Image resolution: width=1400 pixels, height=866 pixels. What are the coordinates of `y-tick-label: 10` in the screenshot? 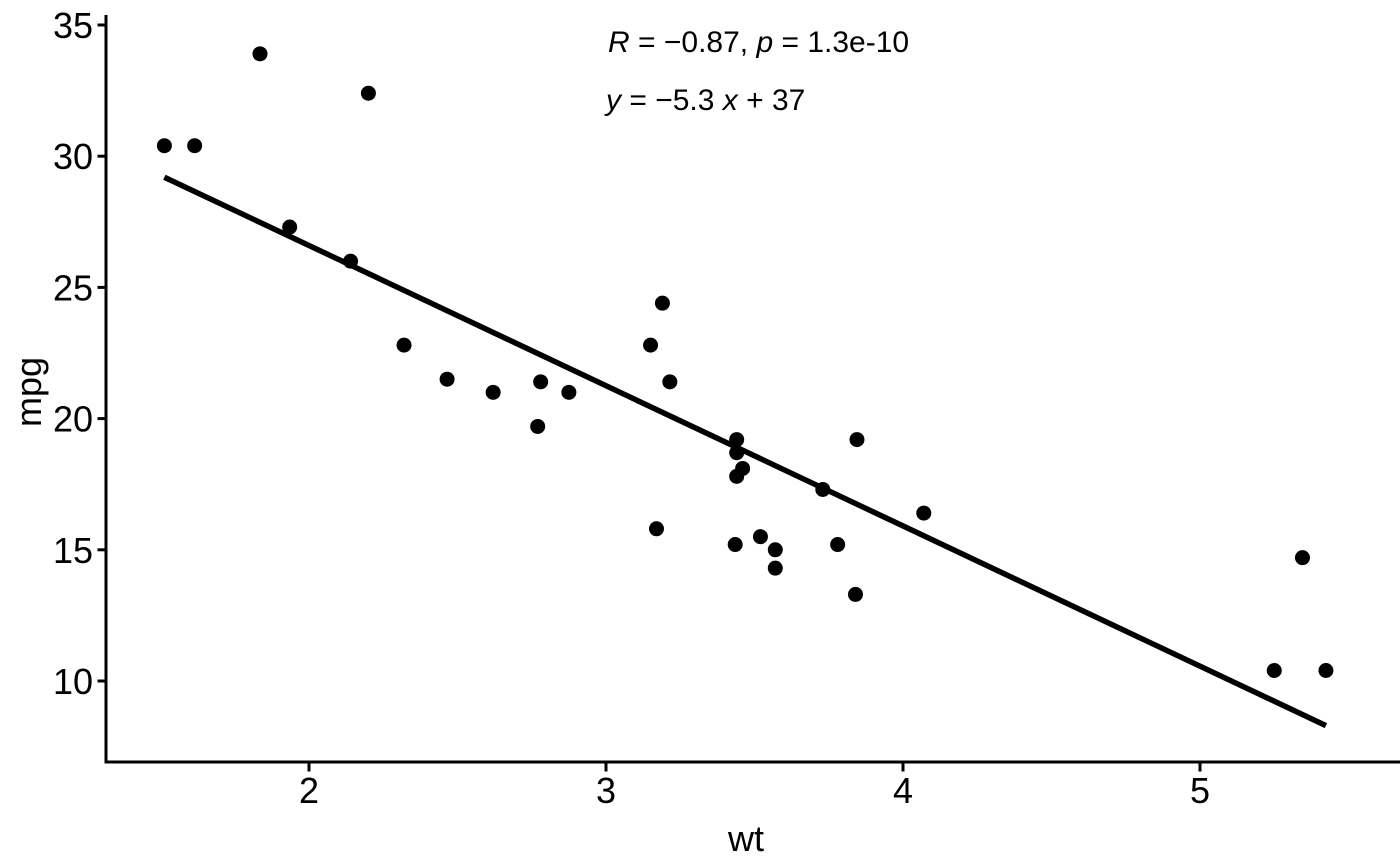 It's located at (73, 681).